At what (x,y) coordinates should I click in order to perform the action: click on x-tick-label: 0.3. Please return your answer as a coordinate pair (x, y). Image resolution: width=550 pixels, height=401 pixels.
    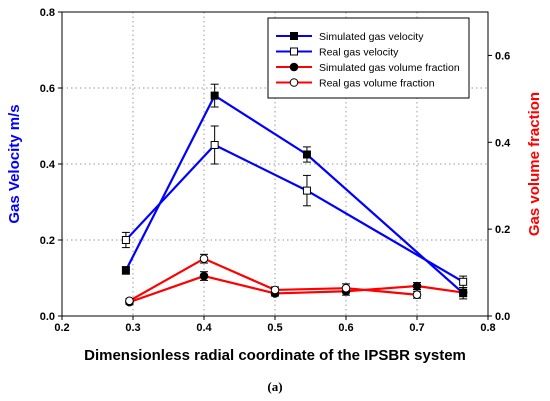
    Looking at the image, I should click on (132, 328).